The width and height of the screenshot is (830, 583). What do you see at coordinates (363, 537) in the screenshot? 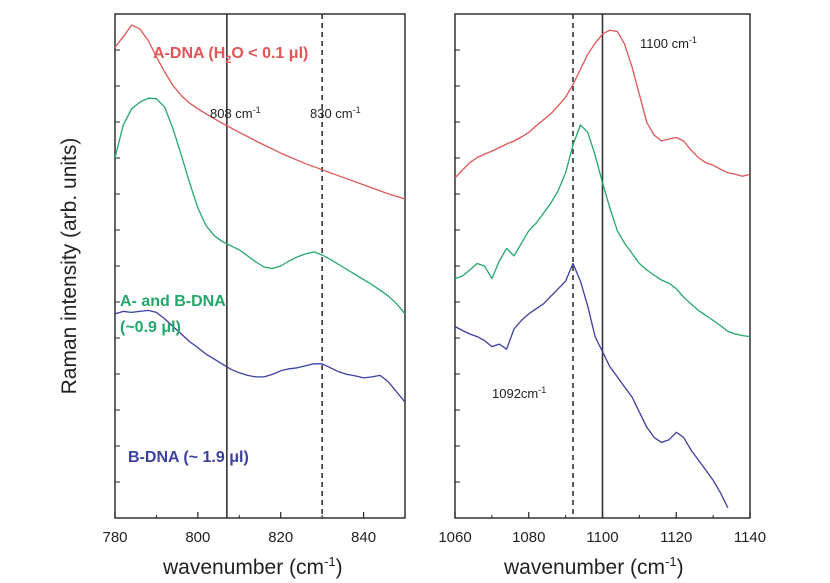
I see `left-xtick-label-840: 840` at bounding box center [363, 537].